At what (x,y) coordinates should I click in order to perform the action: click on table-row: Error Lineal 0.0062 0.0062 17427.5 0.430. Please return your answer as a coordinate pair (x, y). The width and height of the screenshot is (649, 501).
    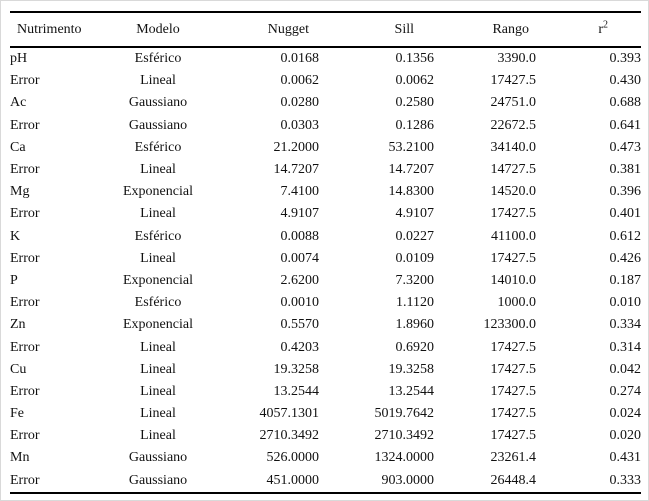
    Looking at the image, I should click on (325, 81).